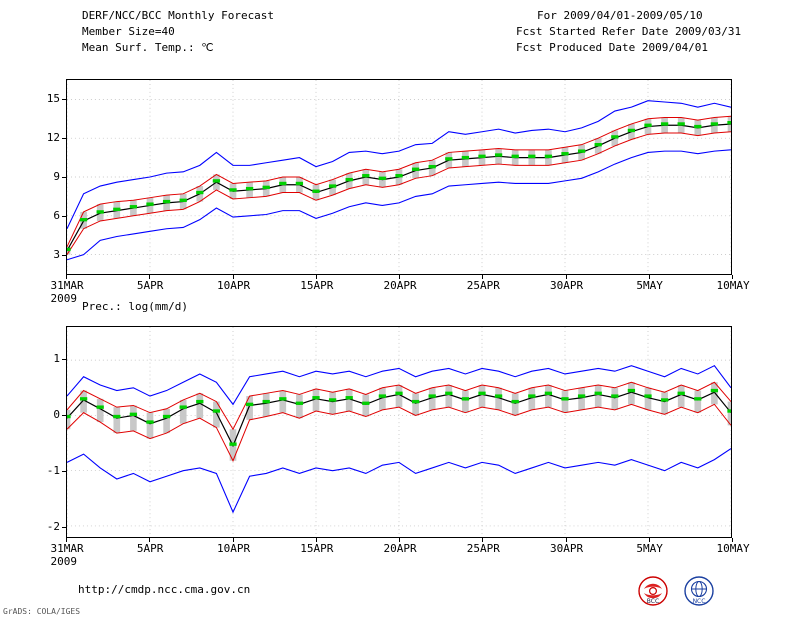  I want to click on y-tick-label: 12, so click(53, 137).